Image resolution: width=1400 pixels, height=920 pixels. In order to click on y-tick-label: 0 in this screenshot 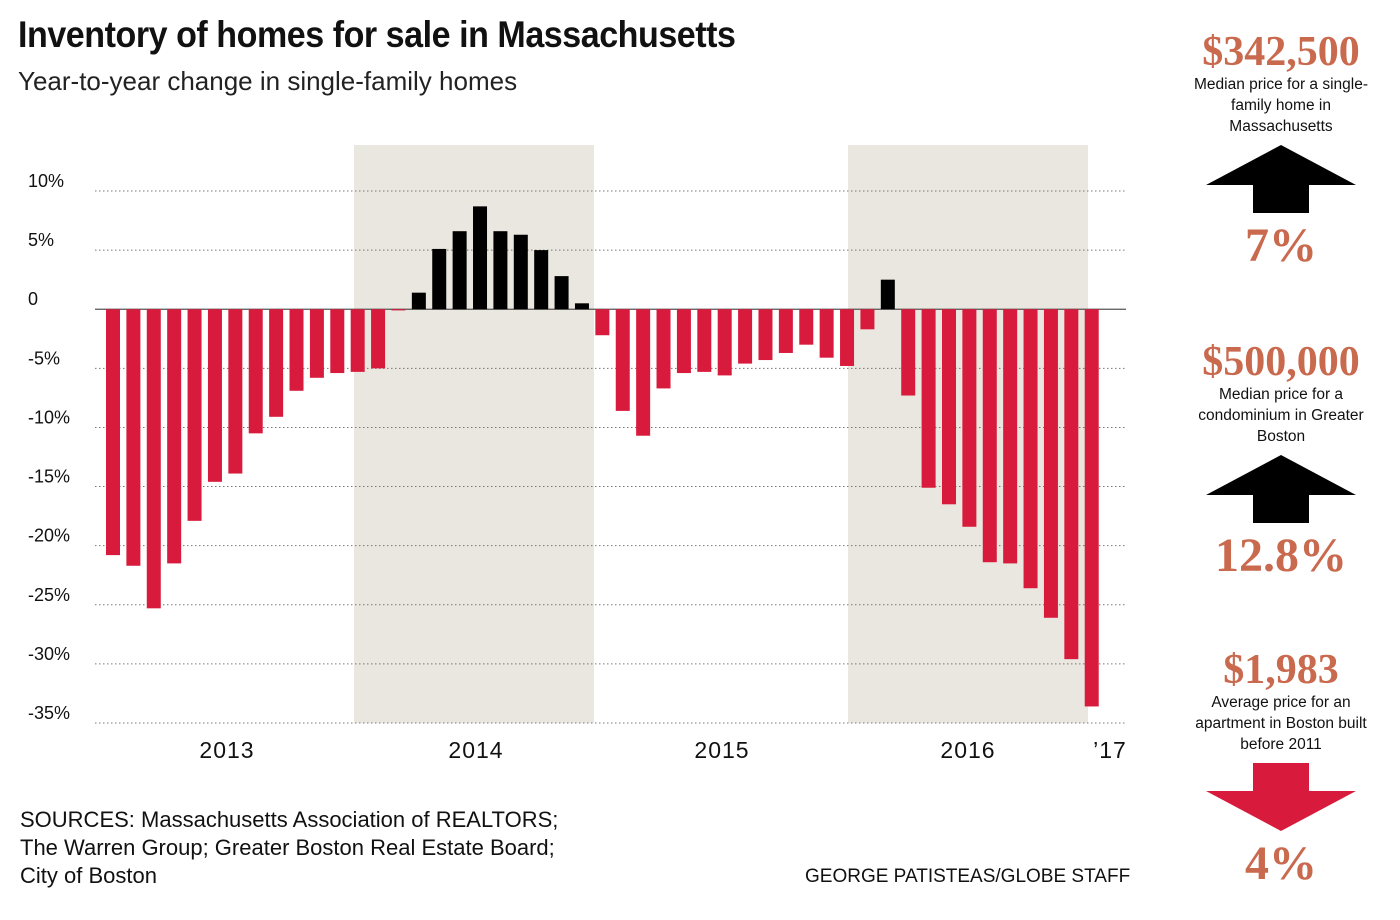, I will do `click(33, 299)`.